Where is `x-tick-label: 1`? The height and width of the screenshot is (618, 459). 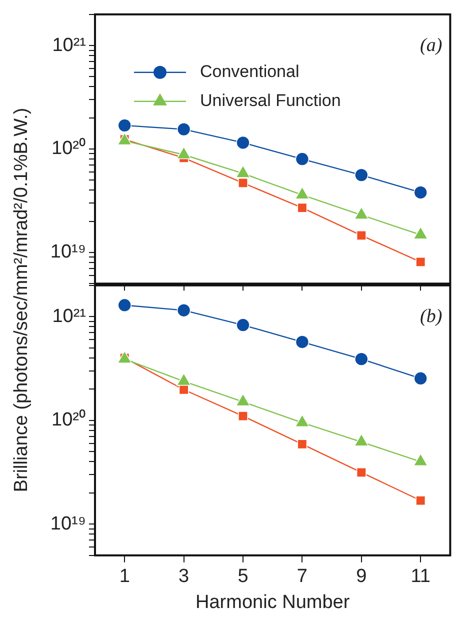
x-tick-label: 1 is located at coordinates (124, 577).